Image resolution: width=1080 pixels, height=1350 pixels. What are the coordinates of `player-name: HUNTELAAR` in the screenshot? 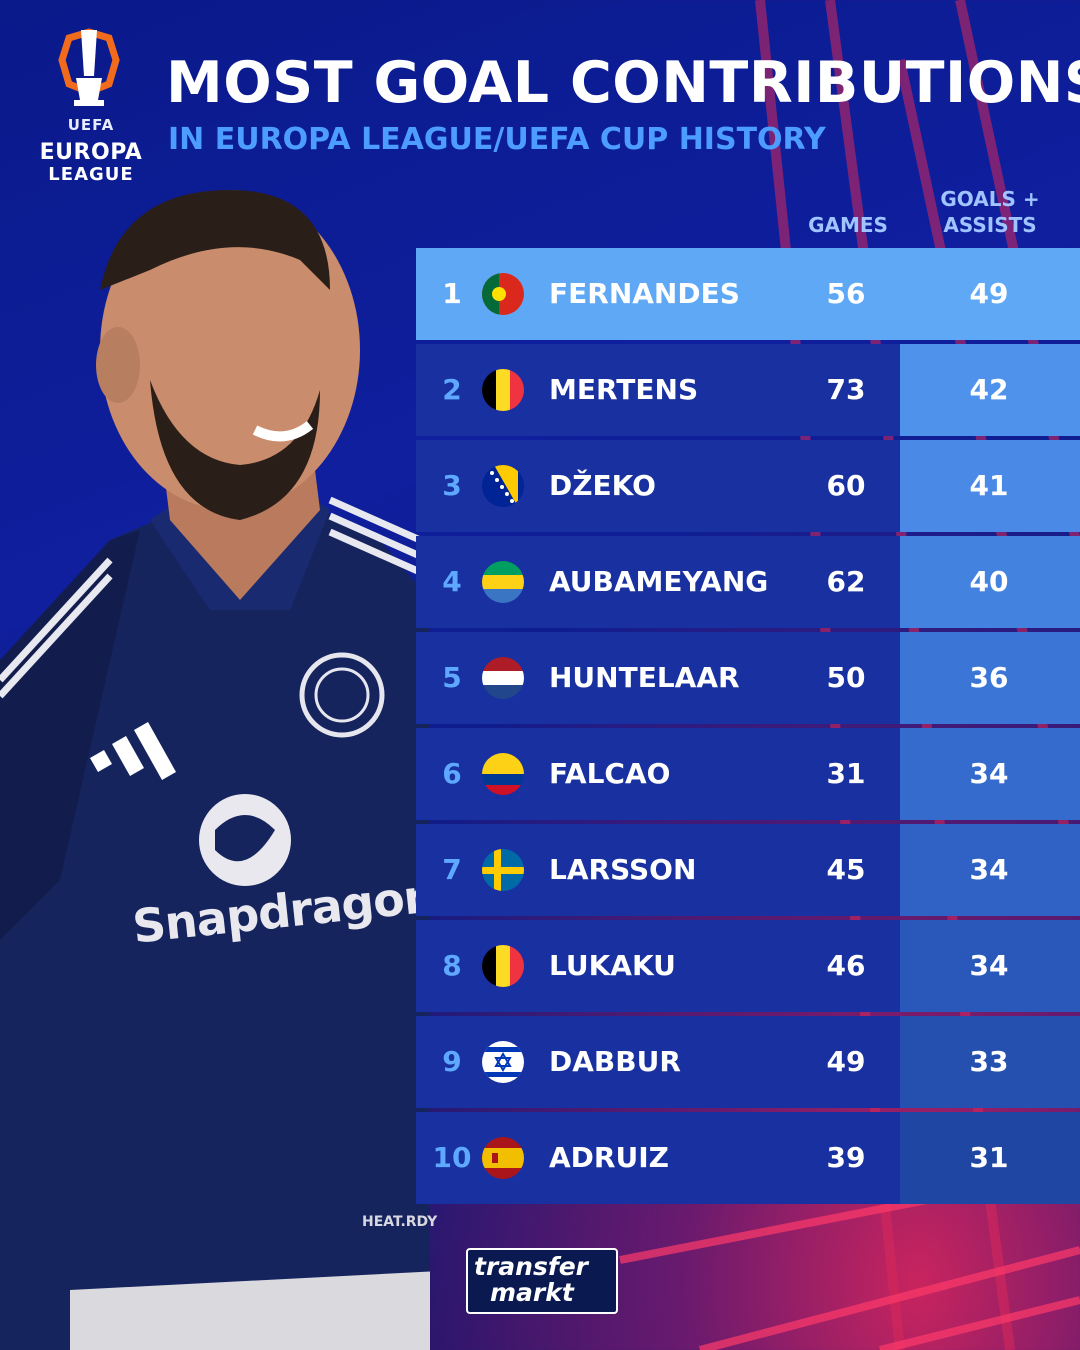 It's located at (644, 677).